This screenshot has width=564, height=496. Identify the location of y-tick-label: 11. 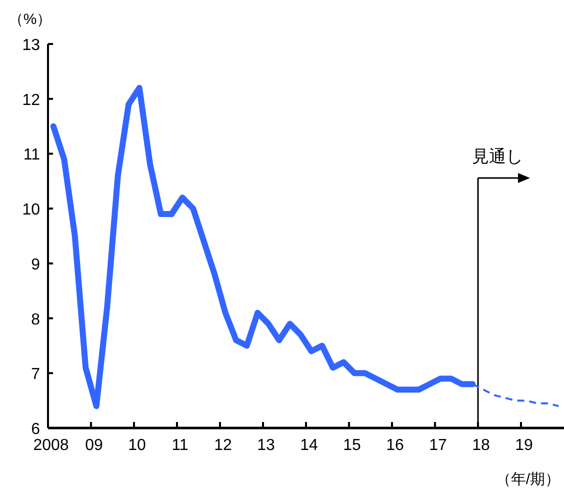
(31, 155).